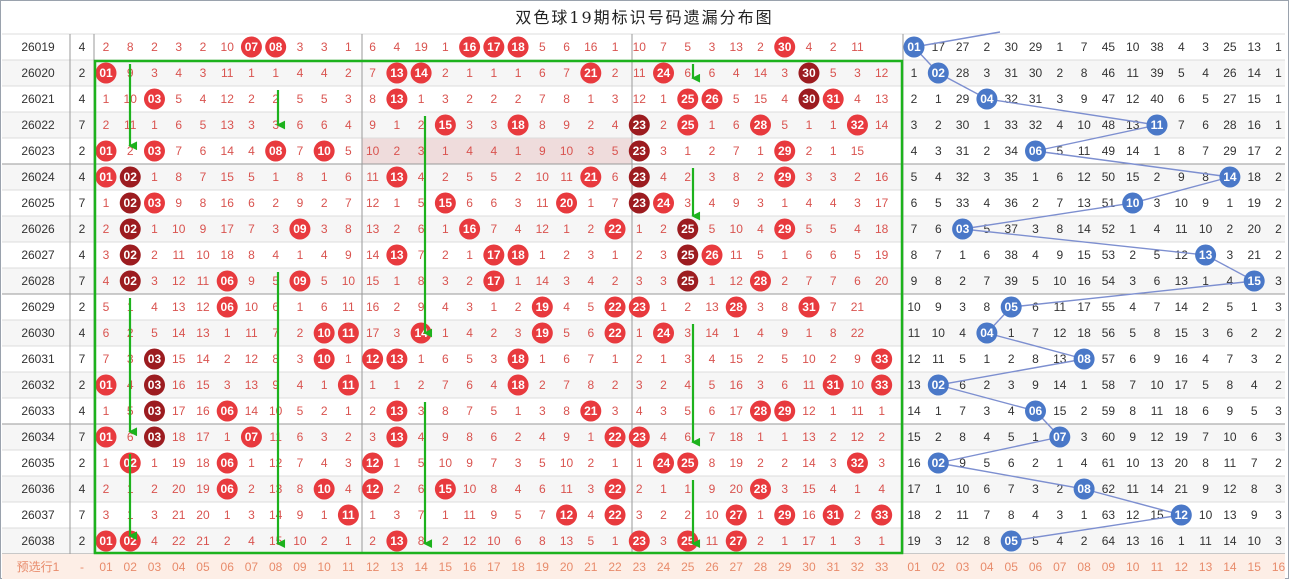 This screenshot has width=1289, height=579. What do you see at coordinates (1059, 541) in the screenshot?
I see `blue-omission-value: 4` at bounding box center [1059, 541].